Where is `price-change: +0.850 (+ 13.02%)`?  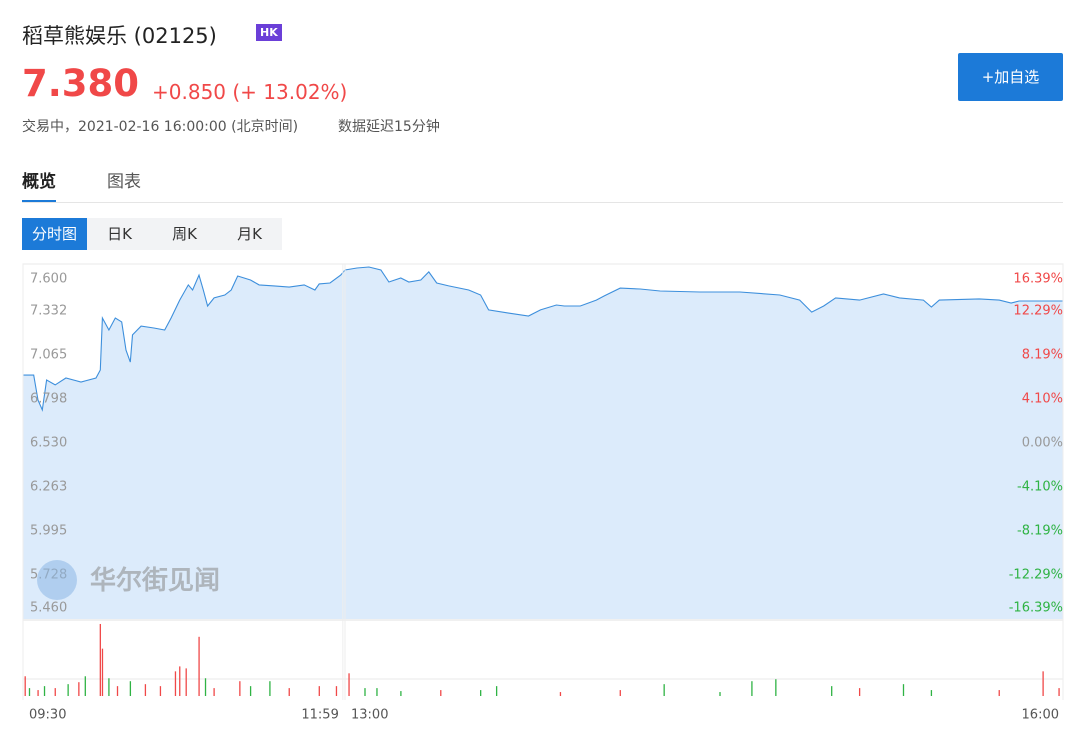
price-change: +0.850 (+ 13.02%) is located at coordinates (250, 92).